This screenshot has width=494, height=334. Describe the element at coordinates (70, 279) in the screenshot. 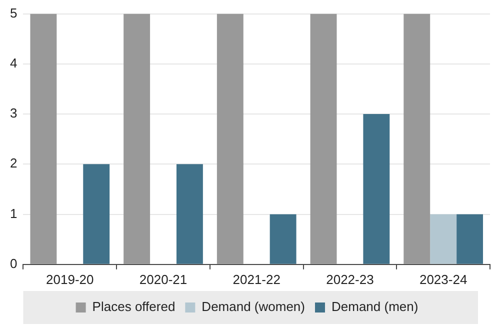

I see `x-tick-label: 2019-20` at that location.